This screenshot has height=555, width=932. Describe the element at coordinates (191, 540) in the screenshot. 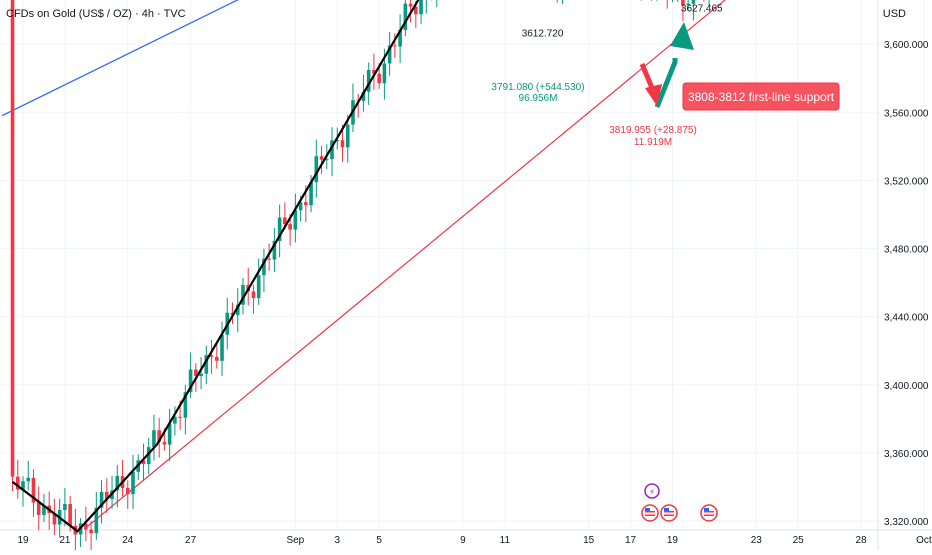

I see `x-tick-label: 27` at that location.